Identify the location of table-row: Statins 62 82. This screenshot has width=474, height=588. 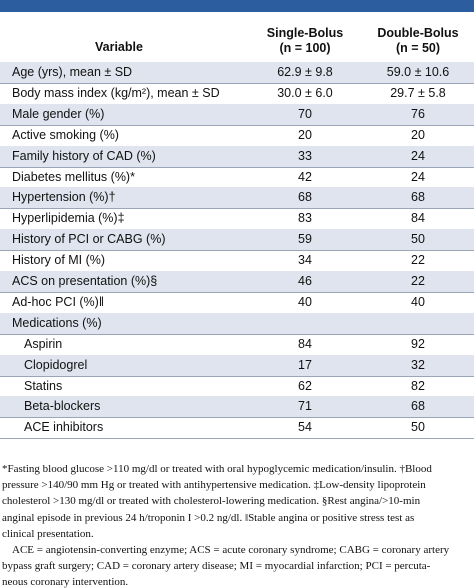
(237, 387).